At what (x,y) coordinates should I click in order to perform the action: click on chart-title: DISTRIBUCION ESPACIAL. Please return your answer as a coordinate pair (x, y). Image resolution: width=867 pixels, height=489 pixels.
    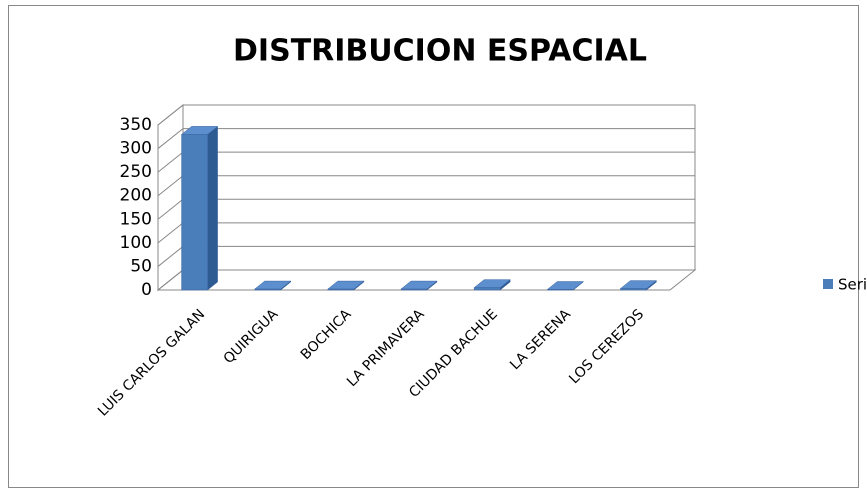
    Looking at the image, I should click on (440, 51).